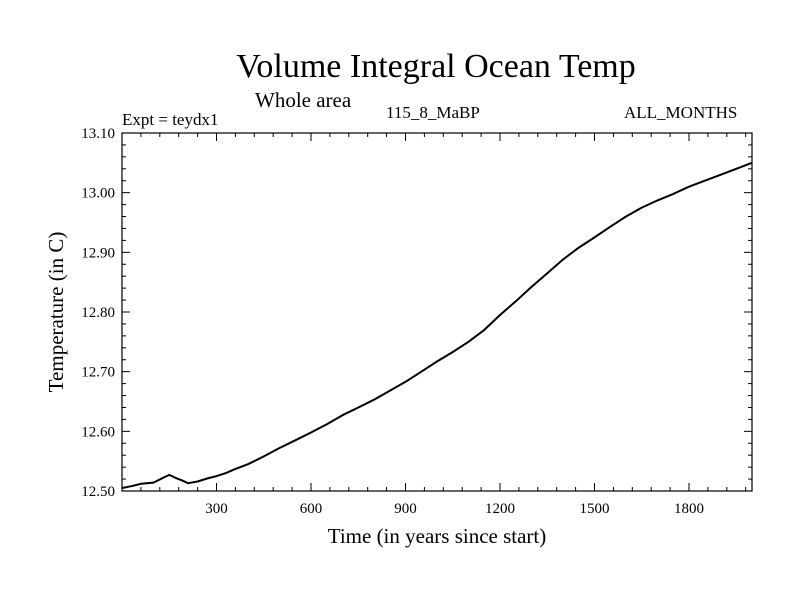  I want to click on y-axis-label: Temperature (in C), so click(56, 312).